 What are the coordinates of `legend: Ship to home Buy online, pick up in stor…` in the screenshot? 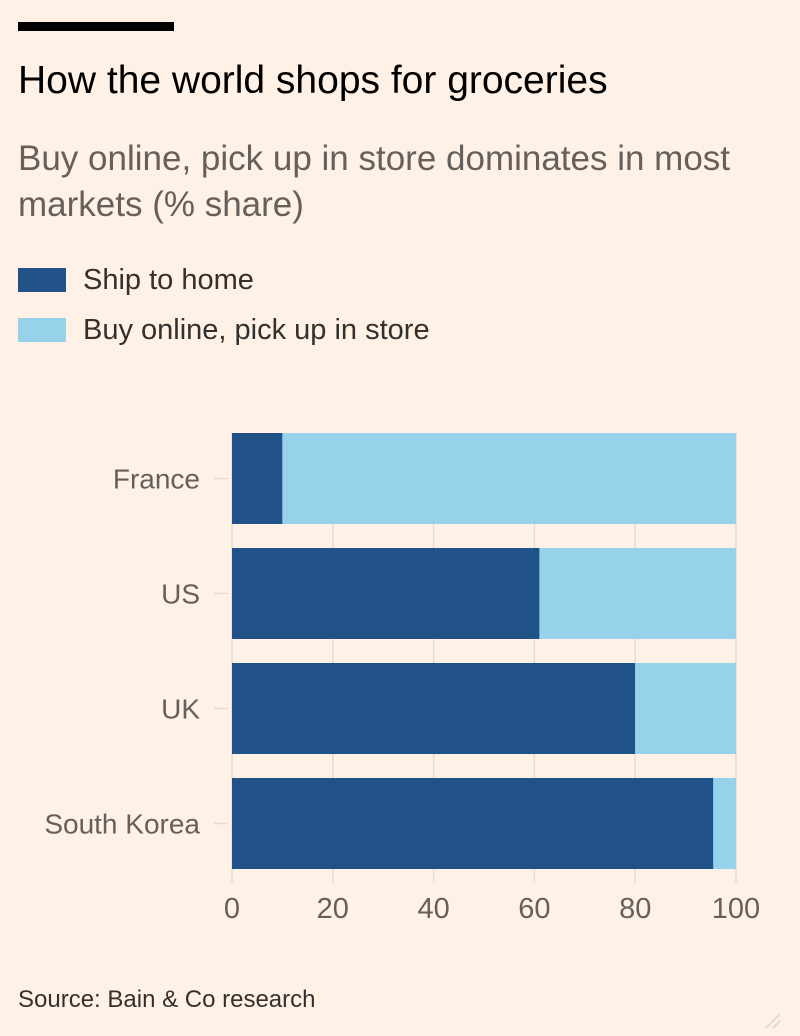 It's located at (224, 310).